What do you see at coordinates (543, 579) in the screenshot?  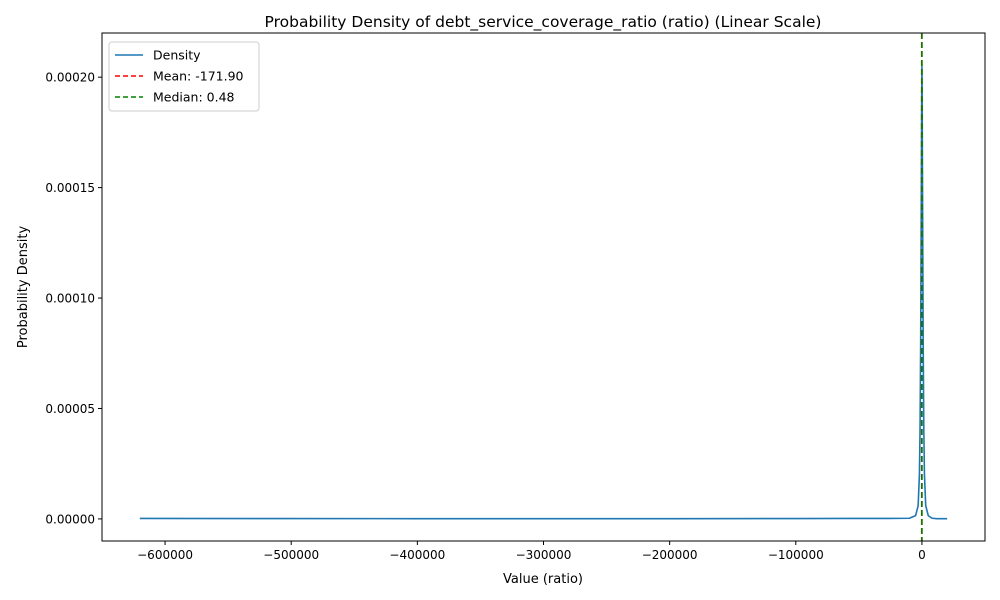 I see `x-axis-label: Value (ratio)` at bounding box center [543, 579].